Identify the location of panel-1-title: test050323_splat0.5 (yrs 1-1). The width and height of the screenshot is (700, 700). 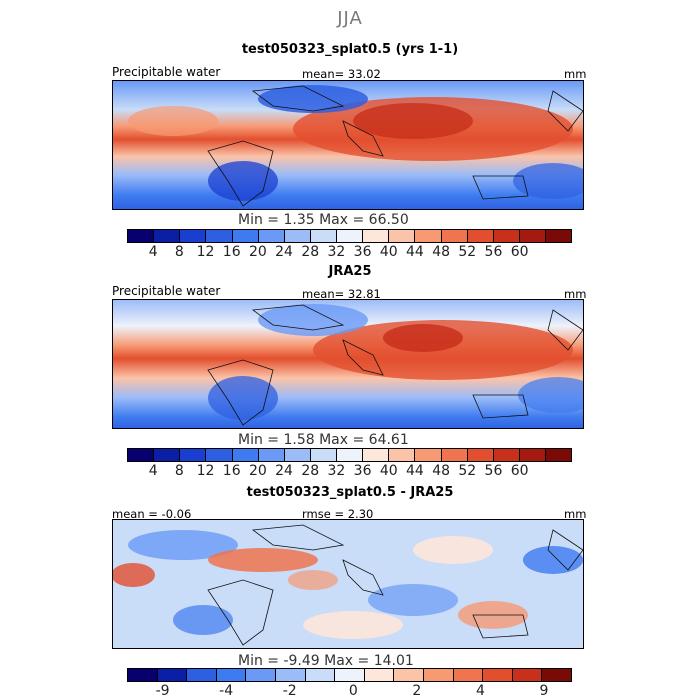
(350, 49).